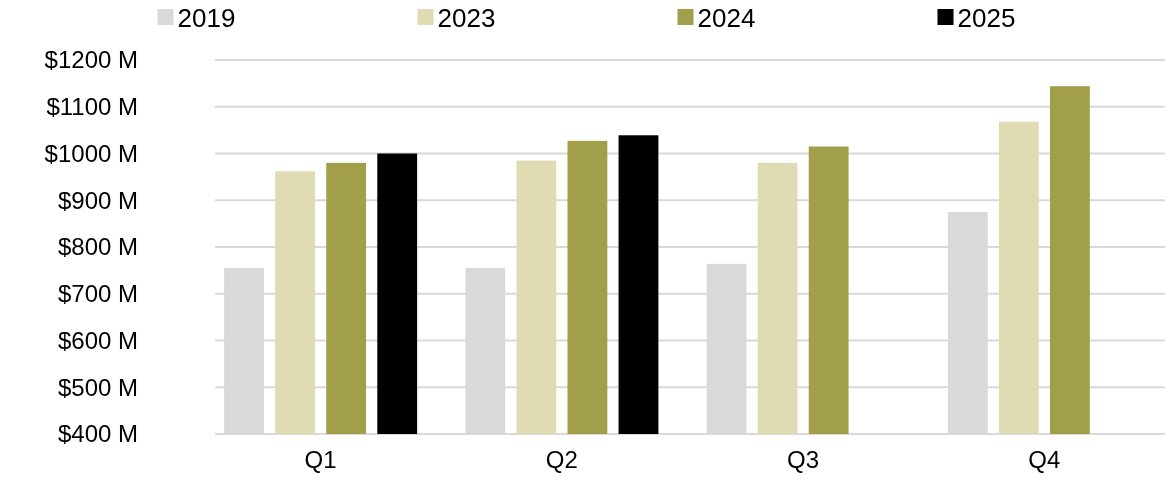  What do you see at coordinates (97, 294) in the screenshot?
I see `y-tick-label: $700 M` at bounding box center [97, 294].